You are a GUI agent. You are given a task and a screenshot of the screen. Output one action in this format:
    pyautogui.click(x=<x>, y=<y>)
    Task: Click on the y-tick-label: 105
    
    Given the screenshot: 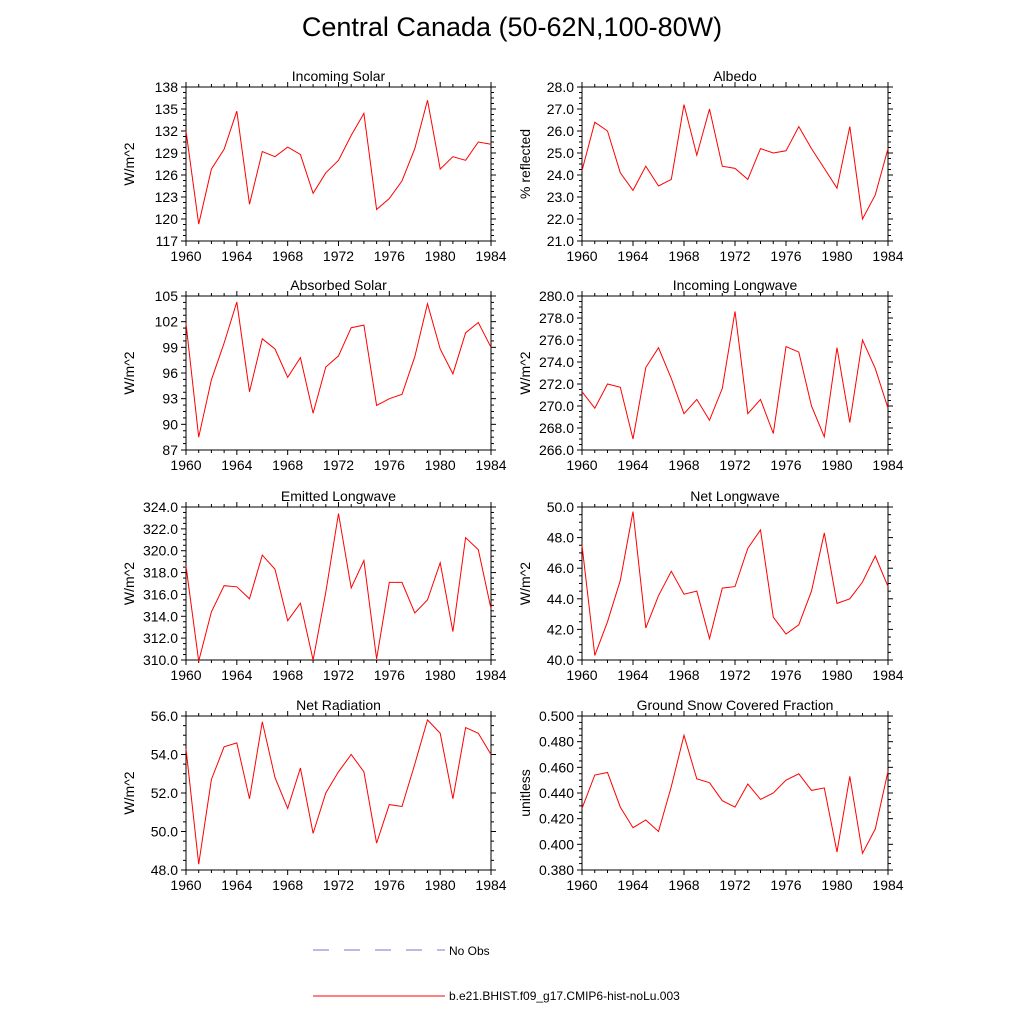 What is the action you would take?
    pyautogui.click(x=167, y=296)
    